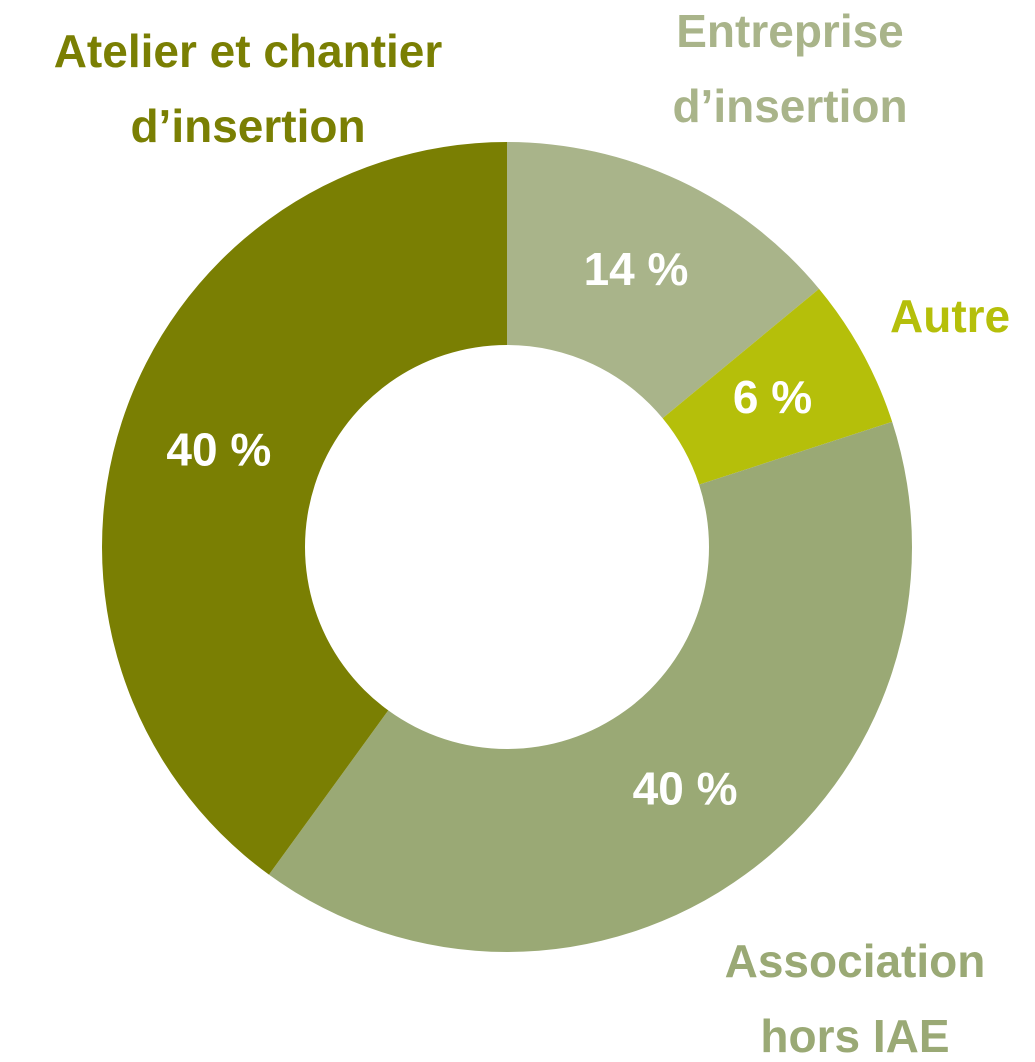 The width and height of the screenshot is (1035, 1062). Describe the element at coordinates (855, 998) in the screenshot. I see `category-label: Association hors IAE` at that location.